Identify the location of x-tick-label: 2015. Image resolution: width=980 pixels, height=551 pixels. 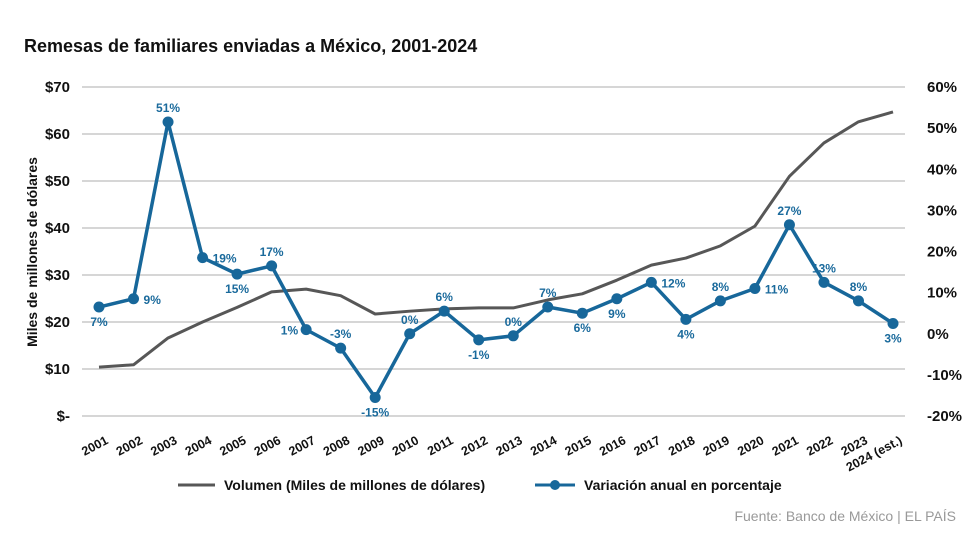
(578, 445).